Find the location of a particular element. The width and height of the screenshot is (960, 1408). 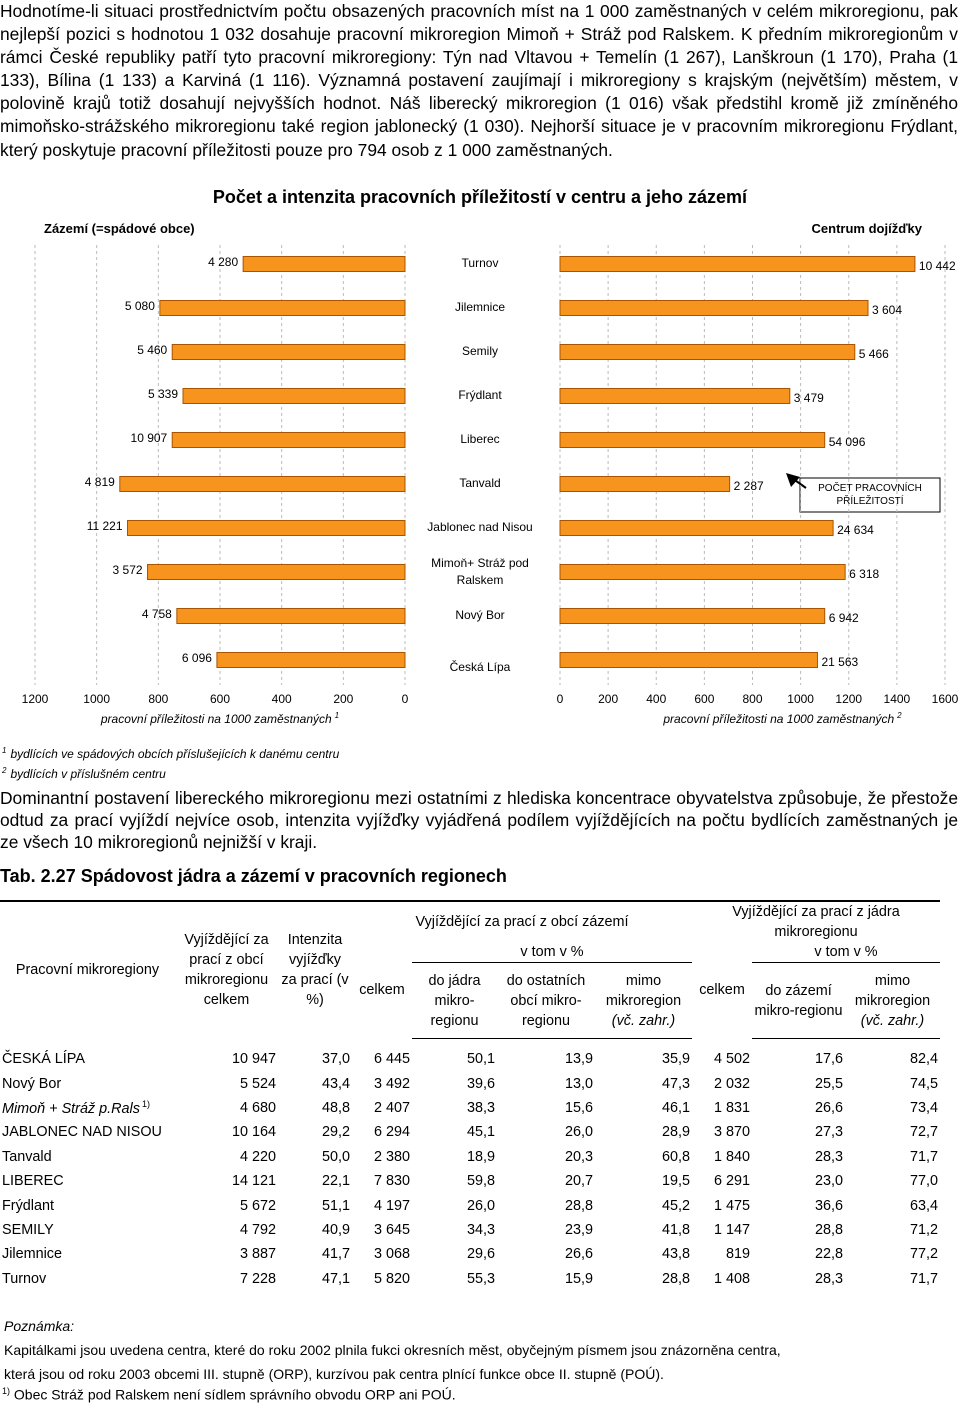

category-label: Frýdlant is located at coordinates (480, 395).